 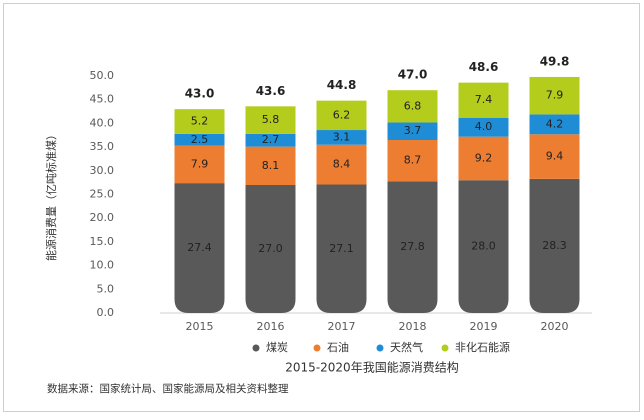 I want to click on x-tick-label: 2019, so click(x=484, y=326).